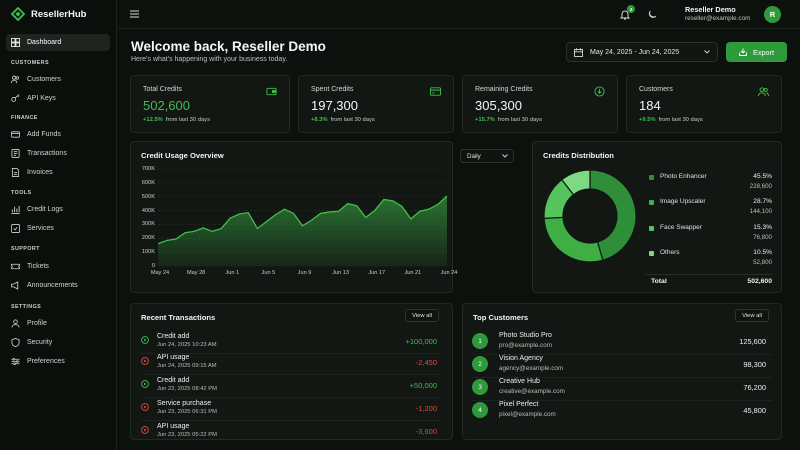  I want to click on sidebar-item-dashboard: Dashboard, so click(58, 42).